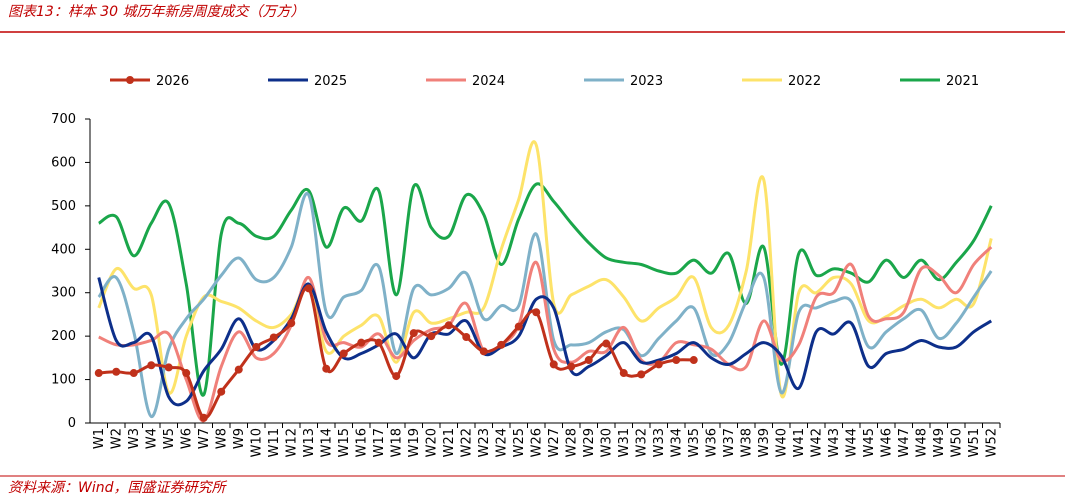 This screenshot has height=504, width=1065. Describe the element at coordinates (956, 442) in the screenshot. I see `x-tick-label: W50` at that location.